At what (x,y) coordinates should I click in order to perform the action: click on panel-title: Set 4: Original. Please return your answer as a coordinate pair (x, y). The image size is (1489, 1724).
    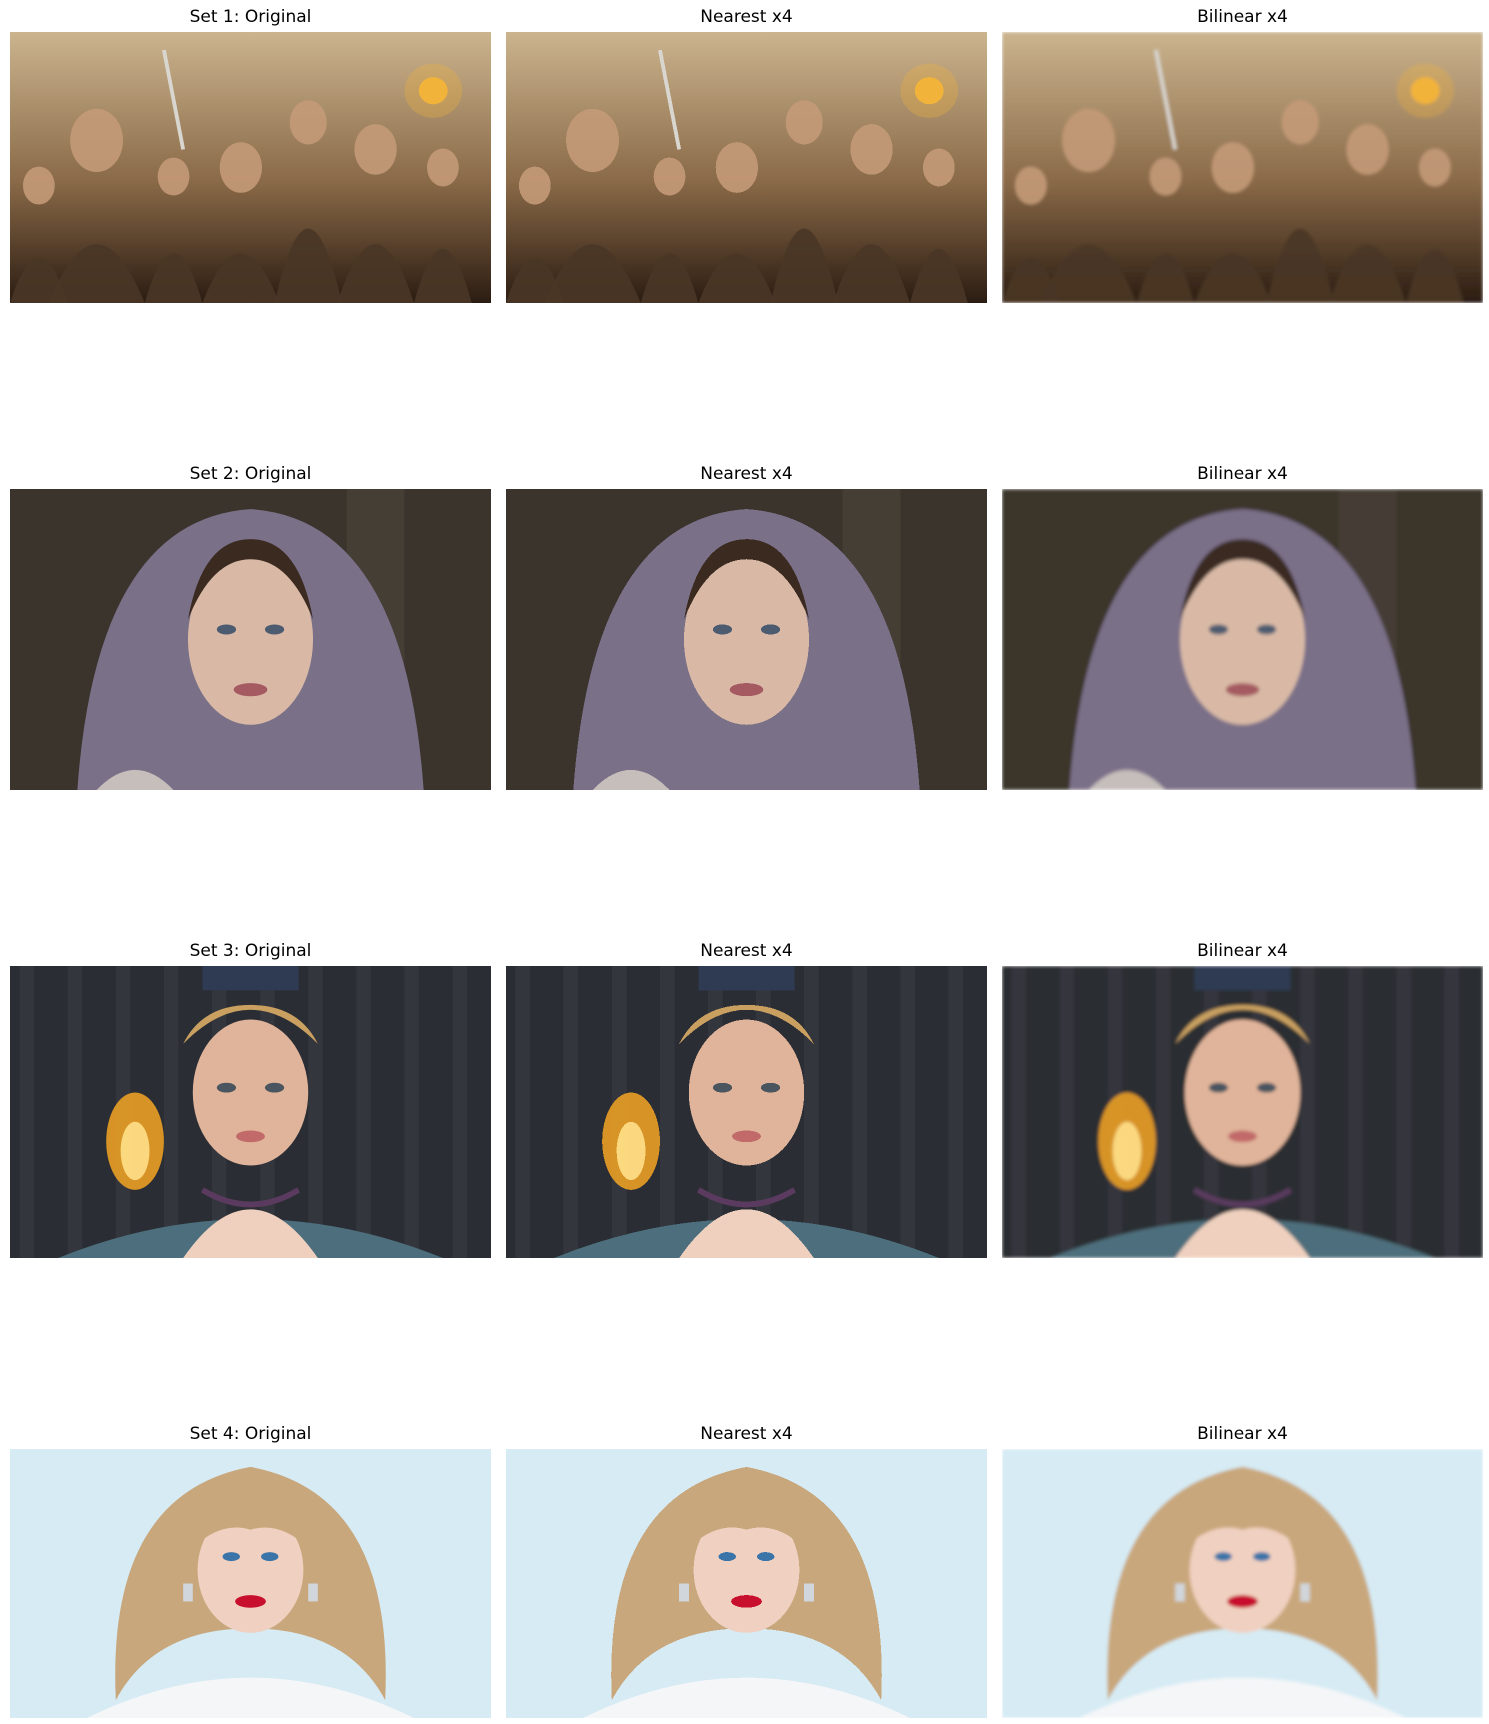
    Looking at the image, I should click on (250, 1434).